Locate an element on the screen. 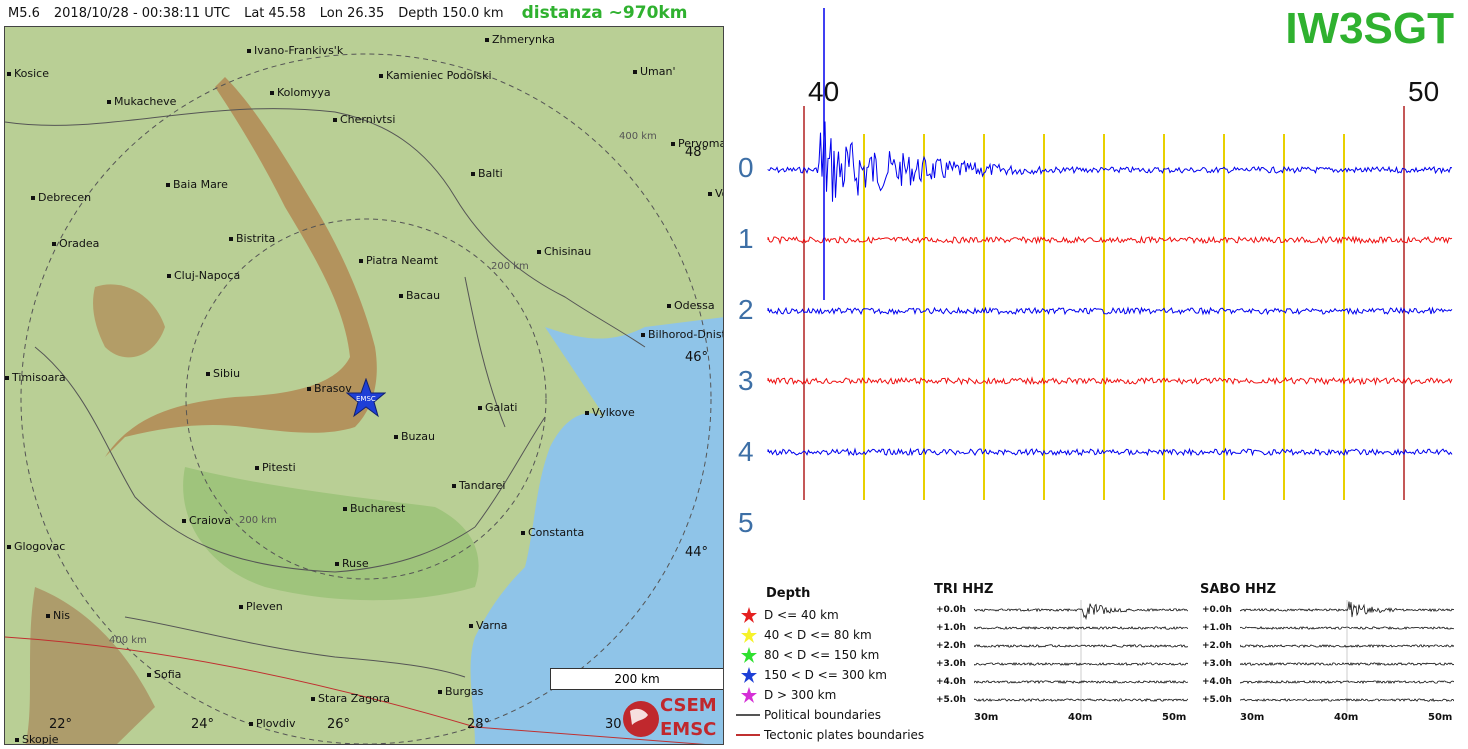 This screenshot has width=1468, height=749. globe-icon is located at coordinates (641, 719).